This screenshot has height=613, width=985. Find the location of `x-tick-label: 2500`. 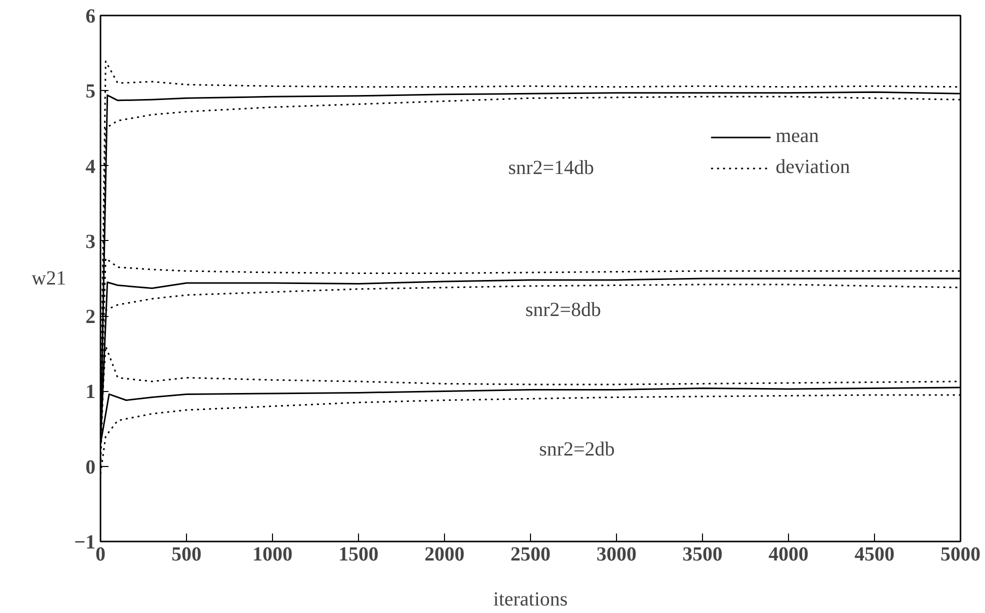

x-tick-label: 2500 is located at coordinates (530, 555).